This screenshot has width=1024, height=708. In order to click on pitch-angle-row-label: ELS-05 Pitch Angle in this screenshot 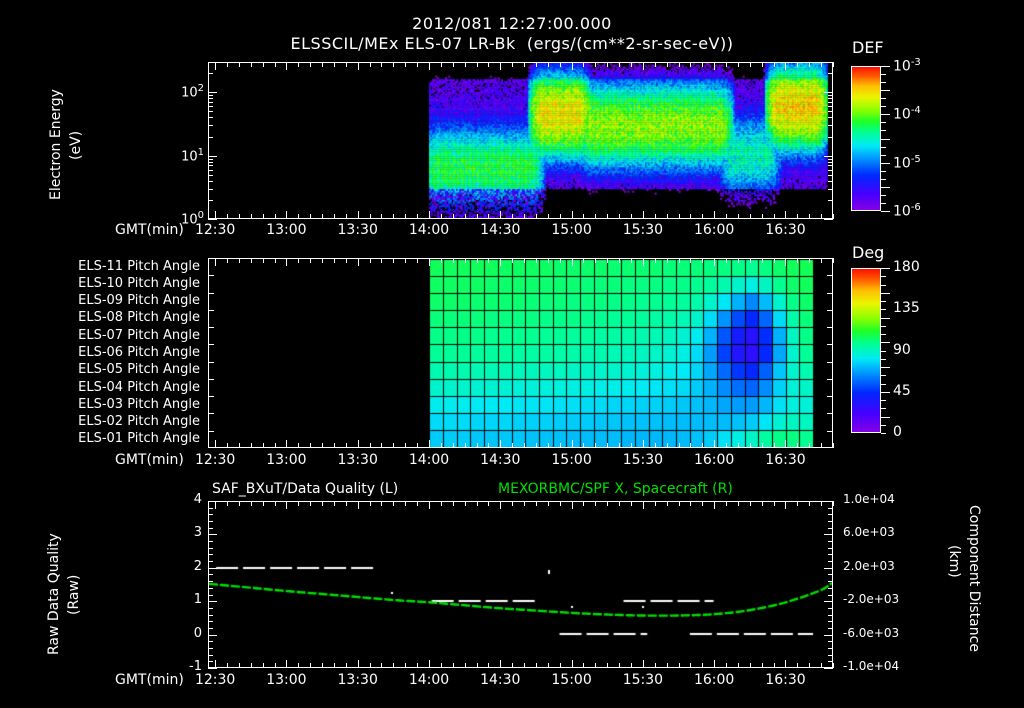, I will do `click(139, 370)`.